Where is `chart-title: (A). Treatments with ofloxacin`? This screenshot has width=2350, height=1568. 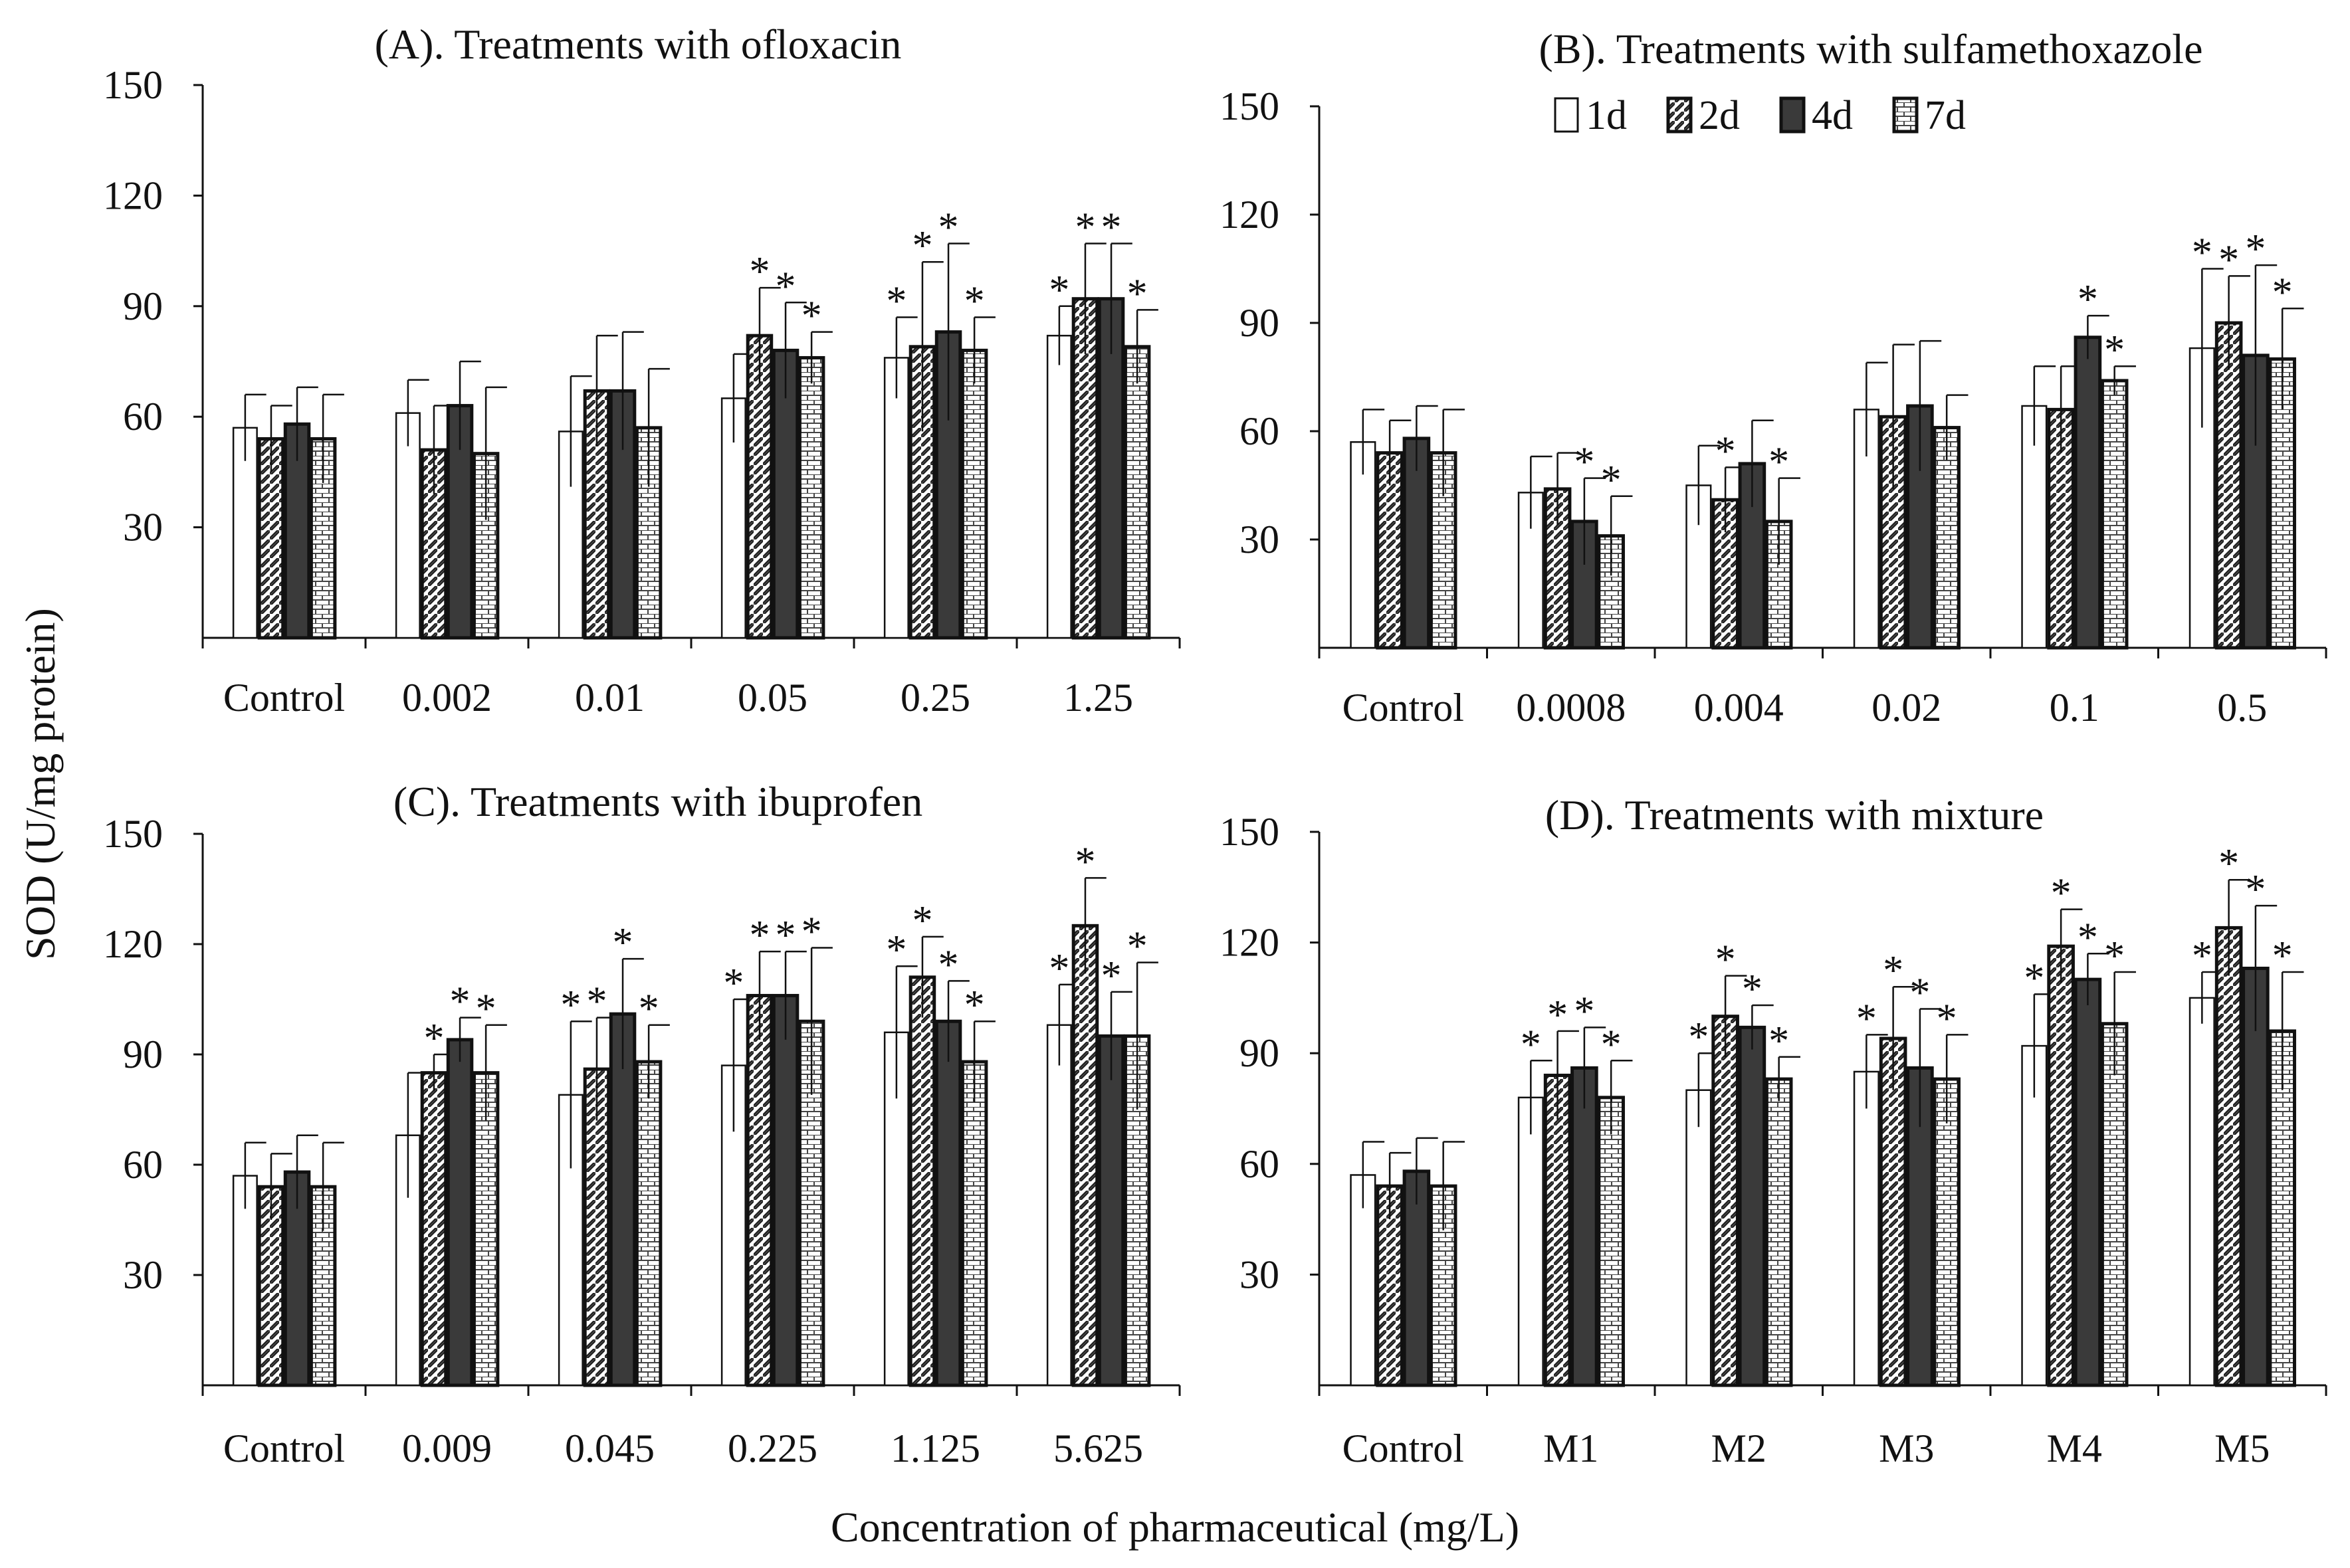 chart-title: (A). Treatments with ofloxacin is located at coordinates (638, 44).